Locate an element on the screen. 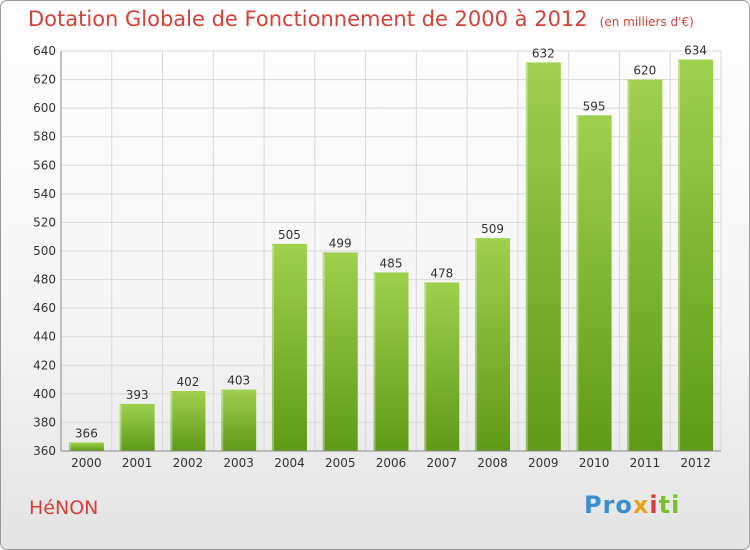 Image resolution: width=750 pixels, height=550 pixels. y-tick-label: 520 is located at coordinates (44, 222).